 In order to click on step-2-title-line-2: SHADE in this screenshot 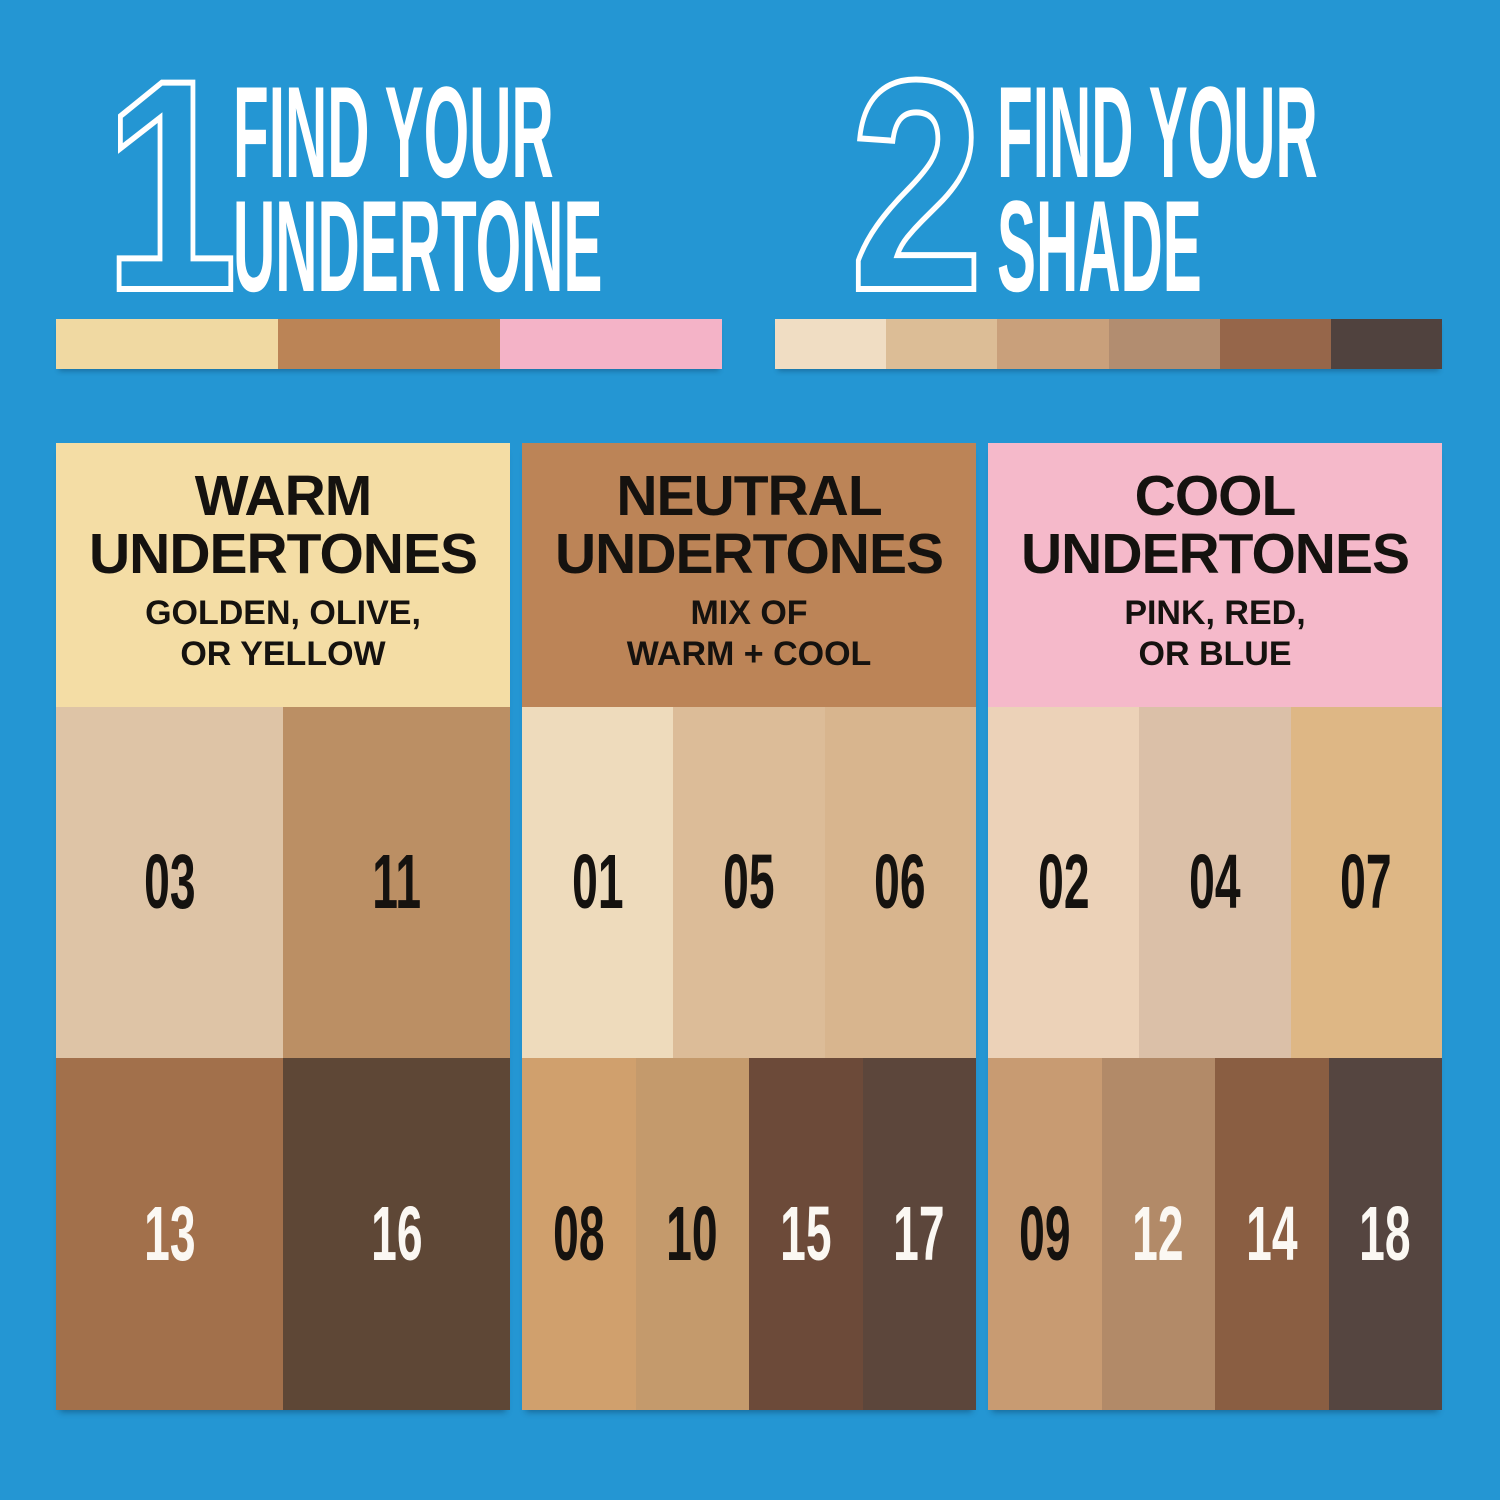, I will do `click(1099, 246)`.